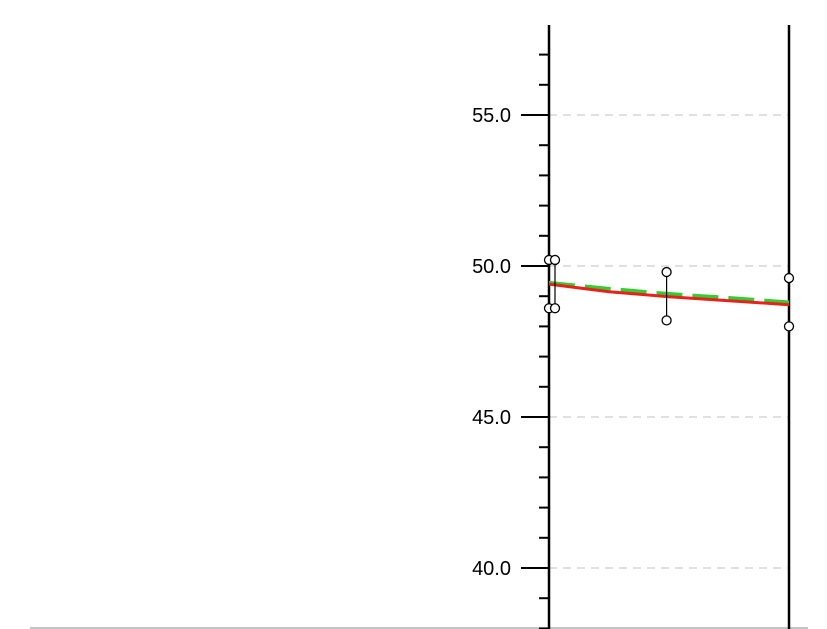 This screenshot has height=629, width=827. I want to click on y-tick-label: 50.0, so click(491, 267).